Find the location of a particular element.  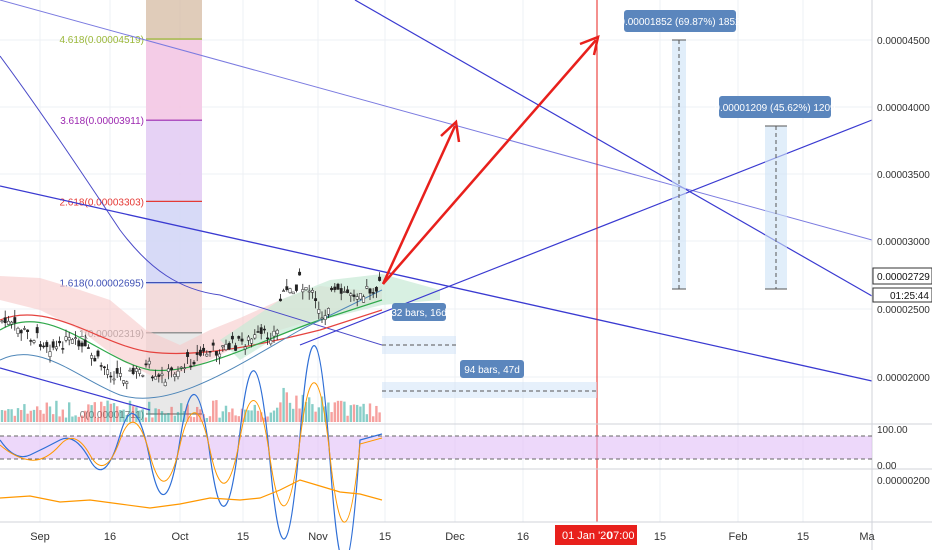

range-label-1: 32 bars, 16d is located at coordinates (419, 312).